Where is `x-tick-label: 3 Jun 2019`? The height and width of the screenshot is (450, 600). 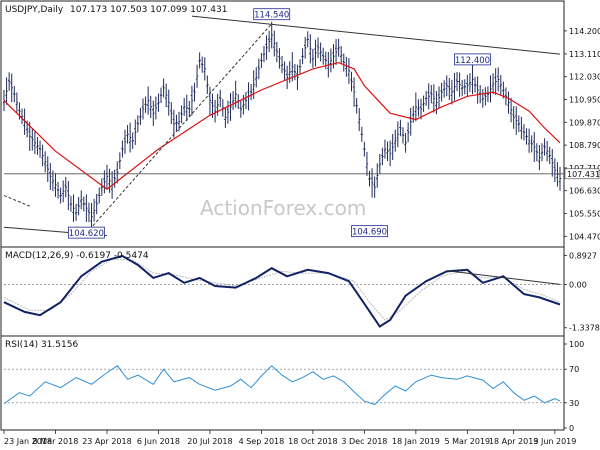 x-tick-label: 3 Jun 2019 is located at coordinates (554, 441).